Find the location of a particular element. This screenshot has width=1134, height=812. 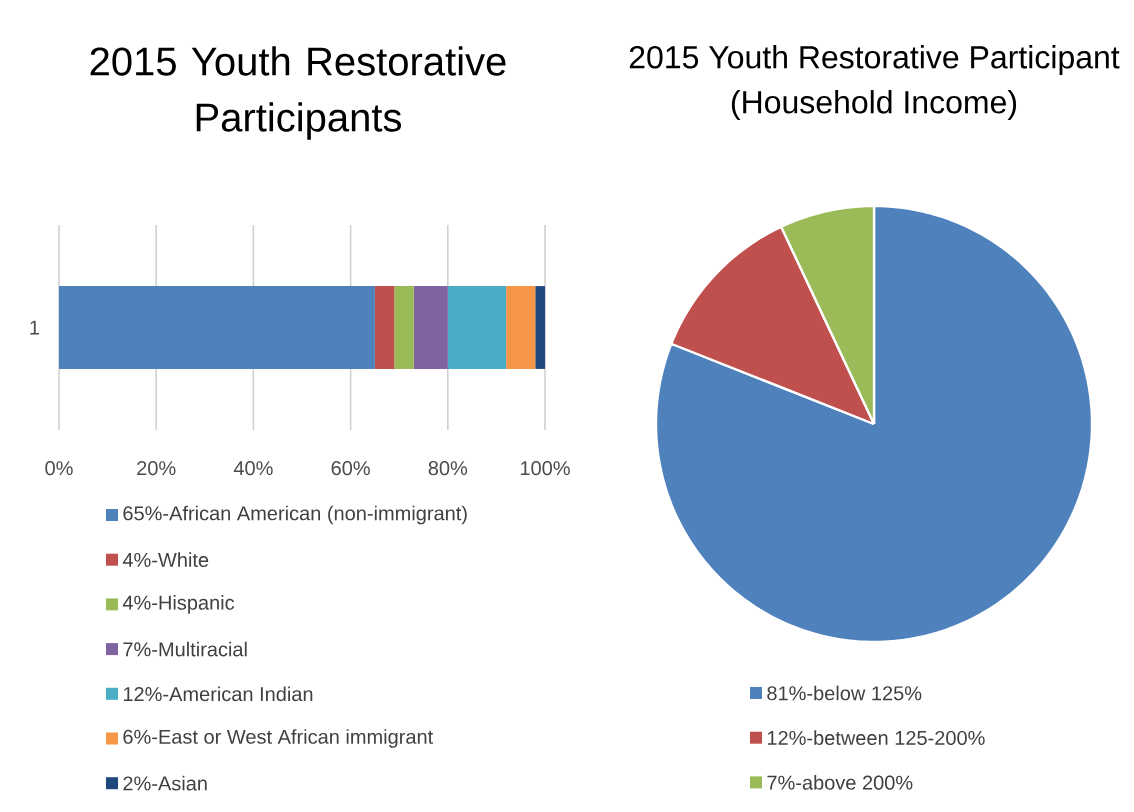

legend-label: 12%-American Indian is located at coordinates (218, 694).